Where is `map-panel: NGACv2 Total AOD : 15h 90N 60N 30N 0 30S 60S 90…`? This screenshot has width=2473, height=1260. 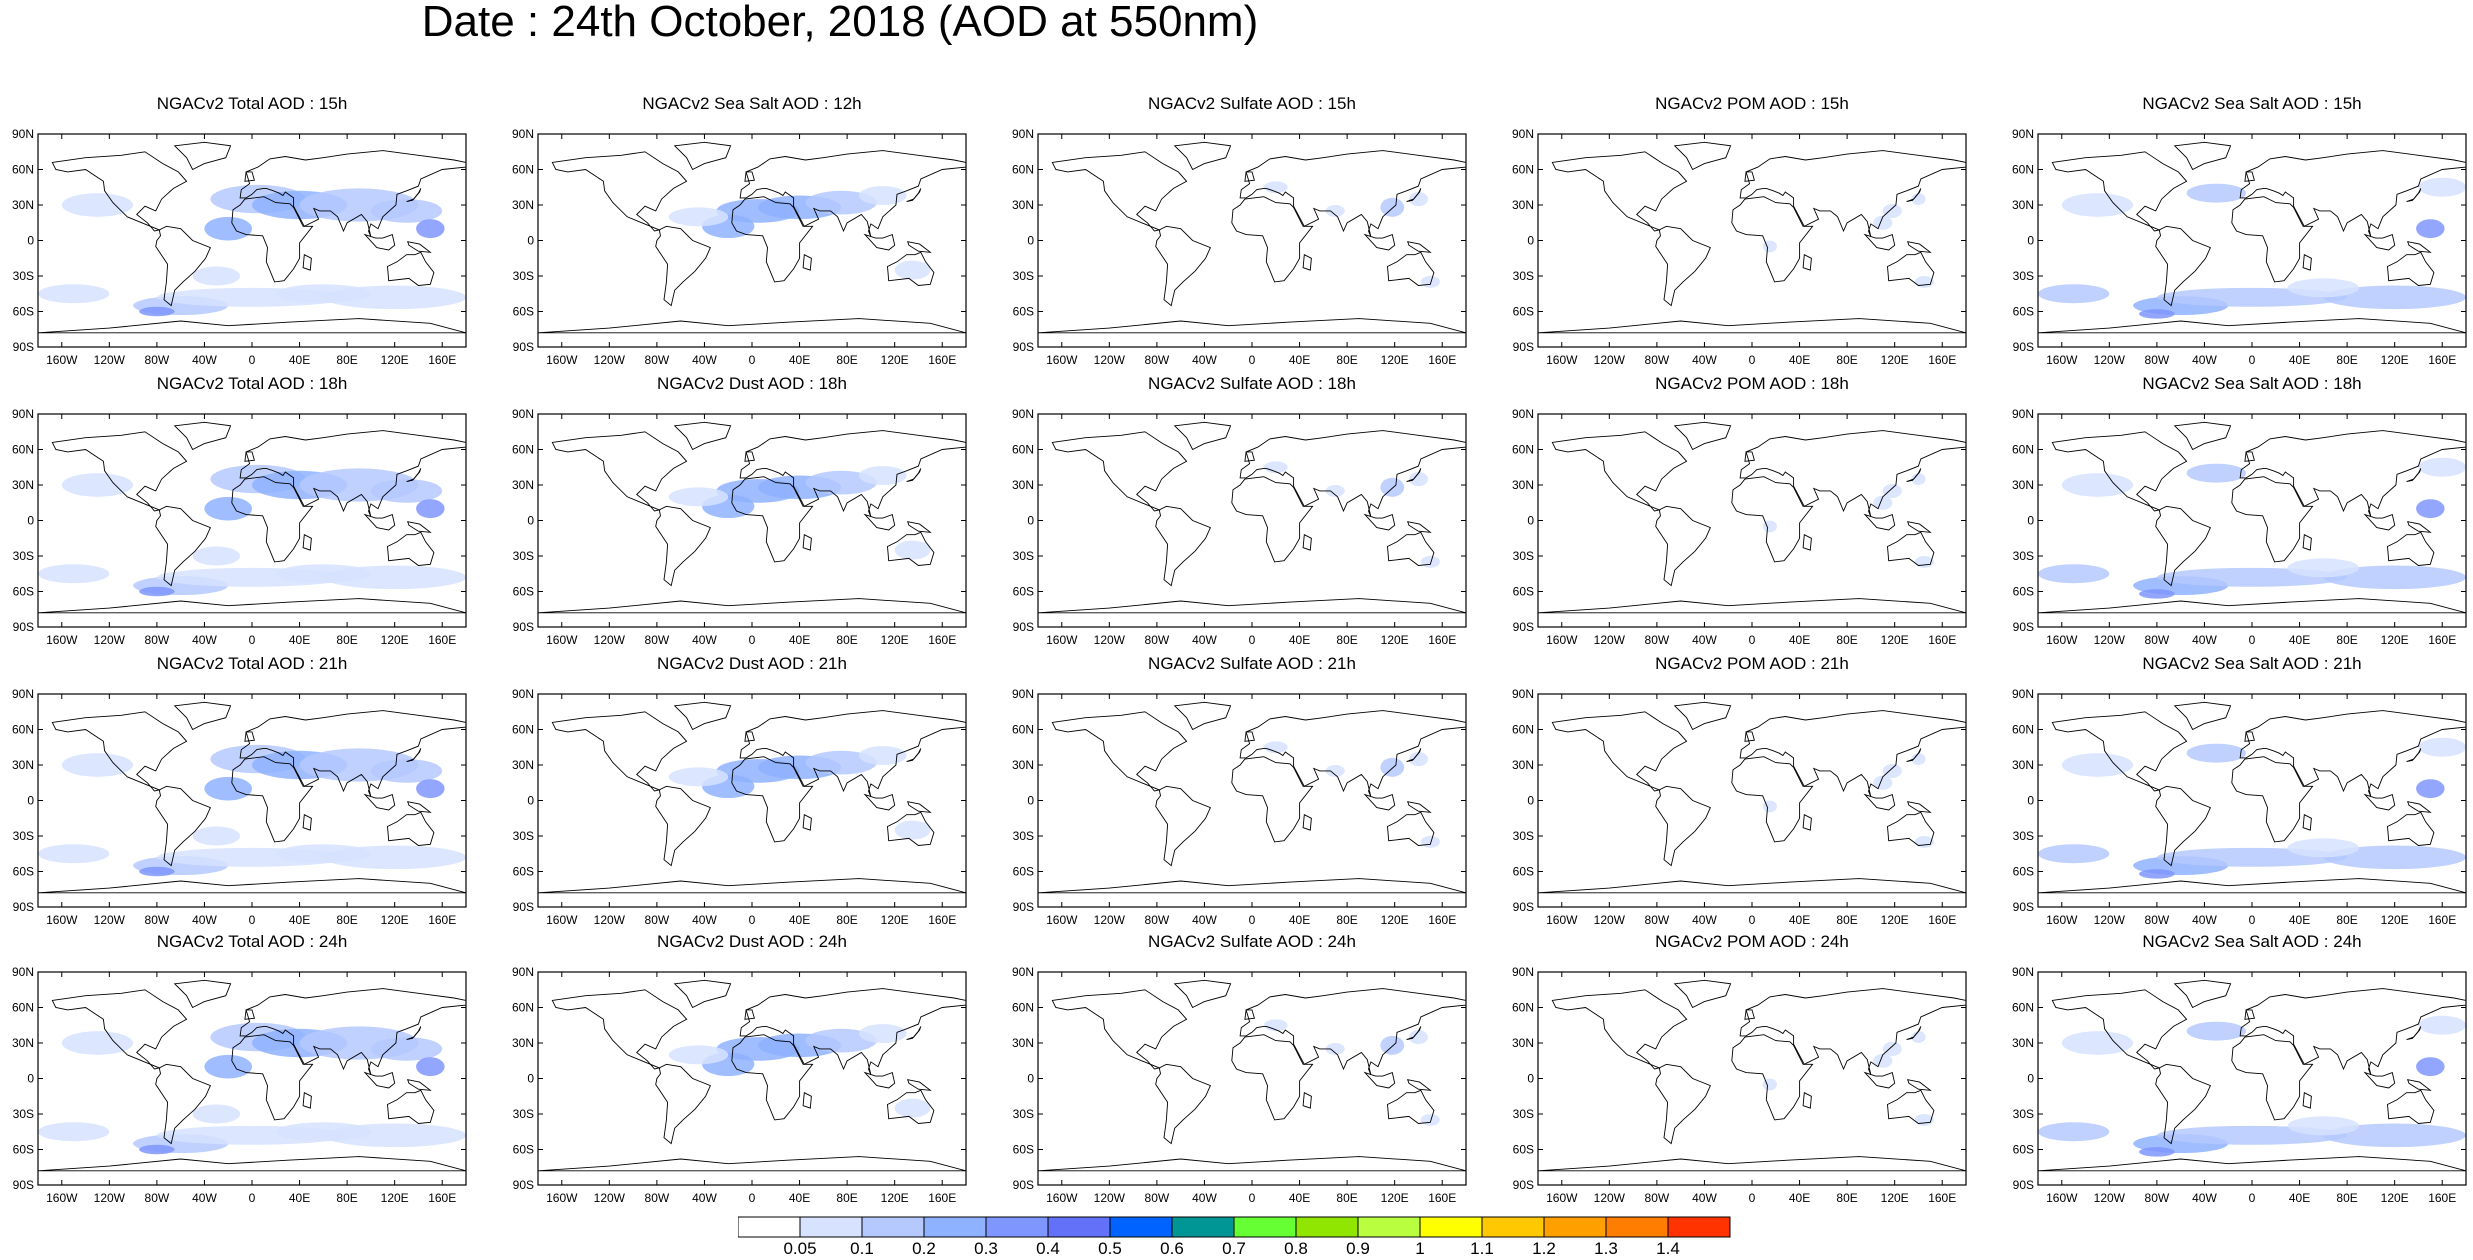
map-panel: NGACv2 Total AOD : 15h 90N 60N 30N 0 30S 60S 90… is located at coordinates (250, 229).